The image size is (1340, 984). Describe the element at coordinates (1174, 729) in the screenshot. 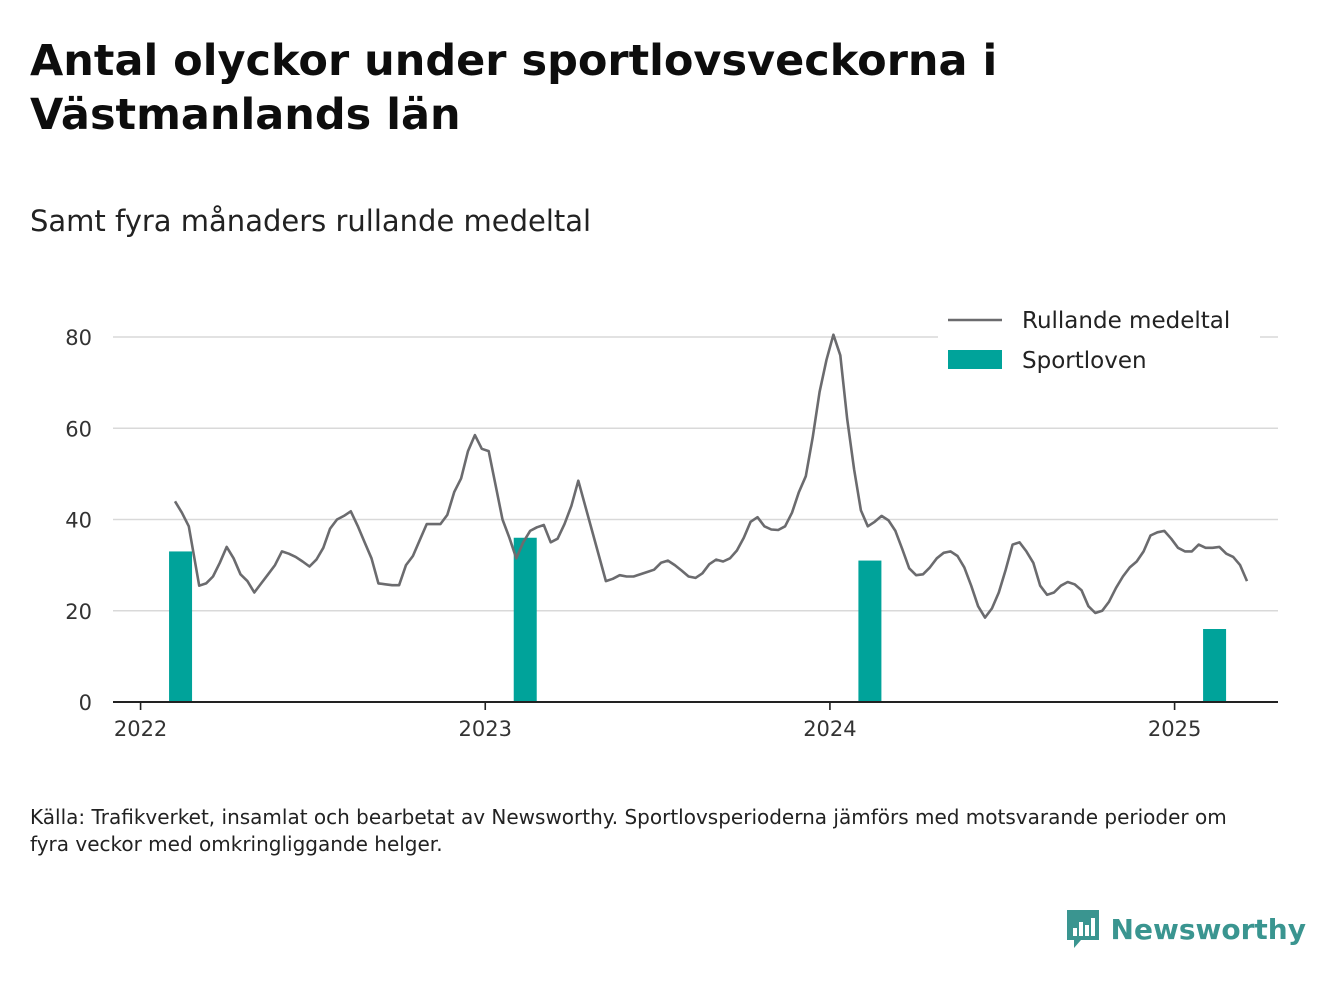

I see `x-tick-label: 2025` at that location.